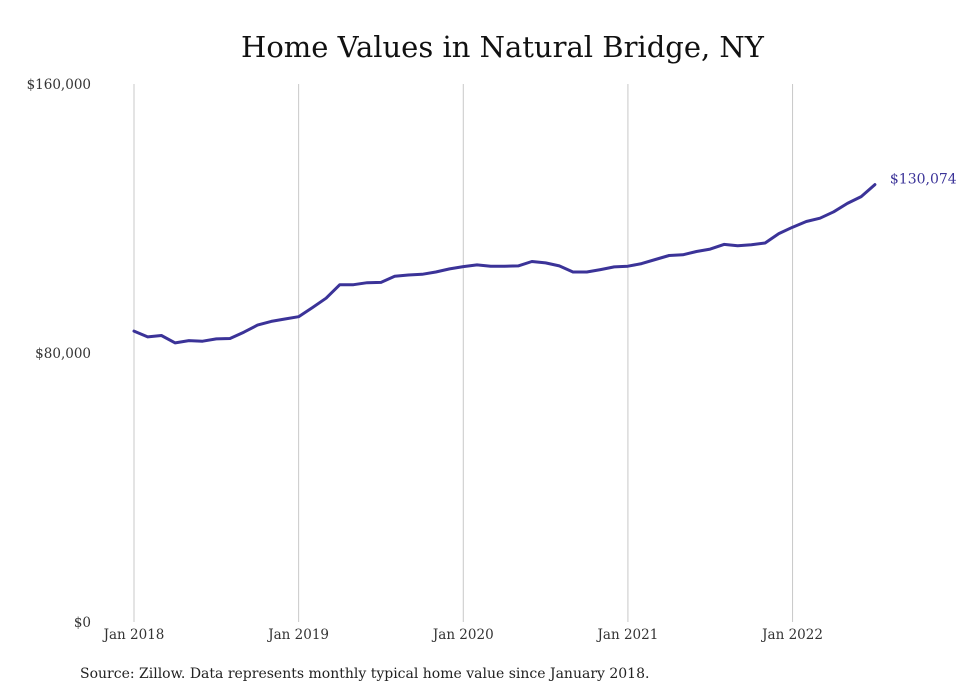 The height and width of the screenshot is (699, 980). Describe the element at coordinates (627, 635) in the screenshot. I see `x-tick-label: Jan 2021` at that location.